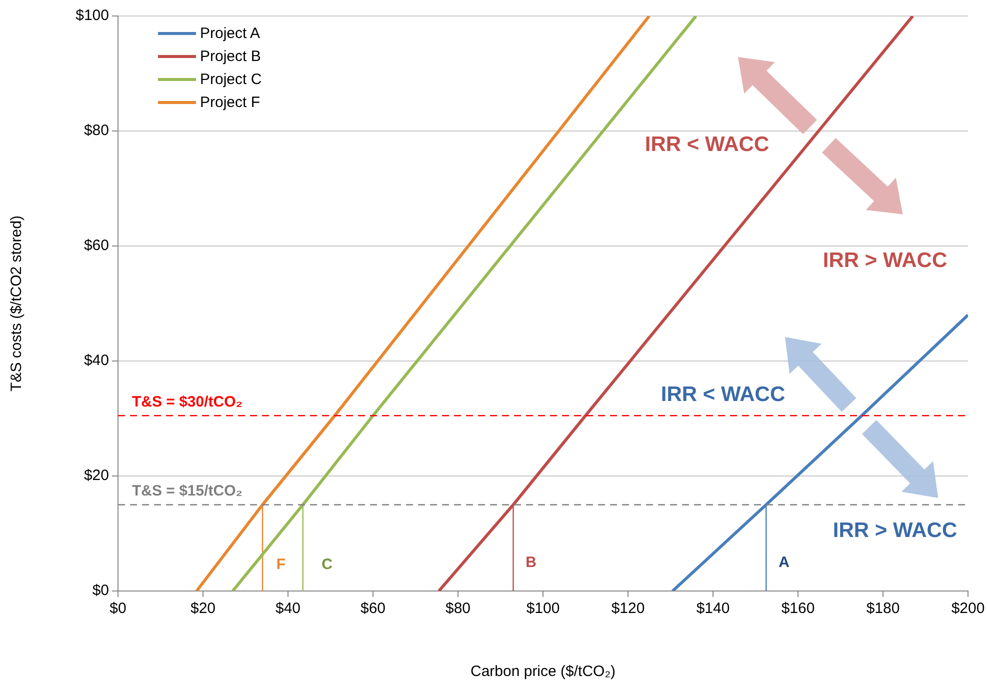  What do you see at coordinates (118, 609) in the screenshot?
I see `x-tick-label: $0` at bounding box center [118, 609].